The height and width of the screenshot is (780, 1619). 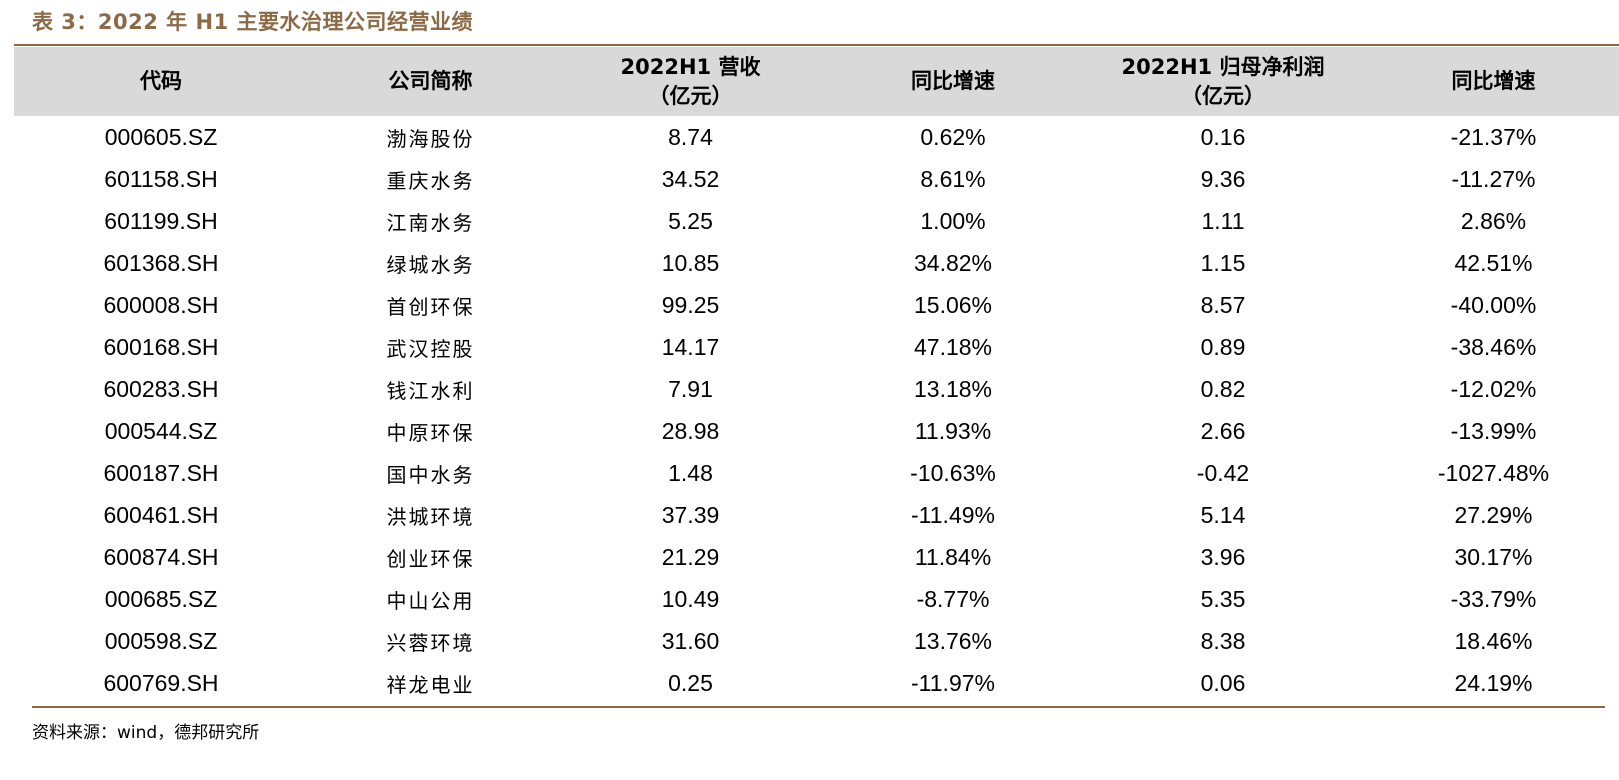 I want to click on cell-net-profit: -0.42, so click(x=1223, y=472).